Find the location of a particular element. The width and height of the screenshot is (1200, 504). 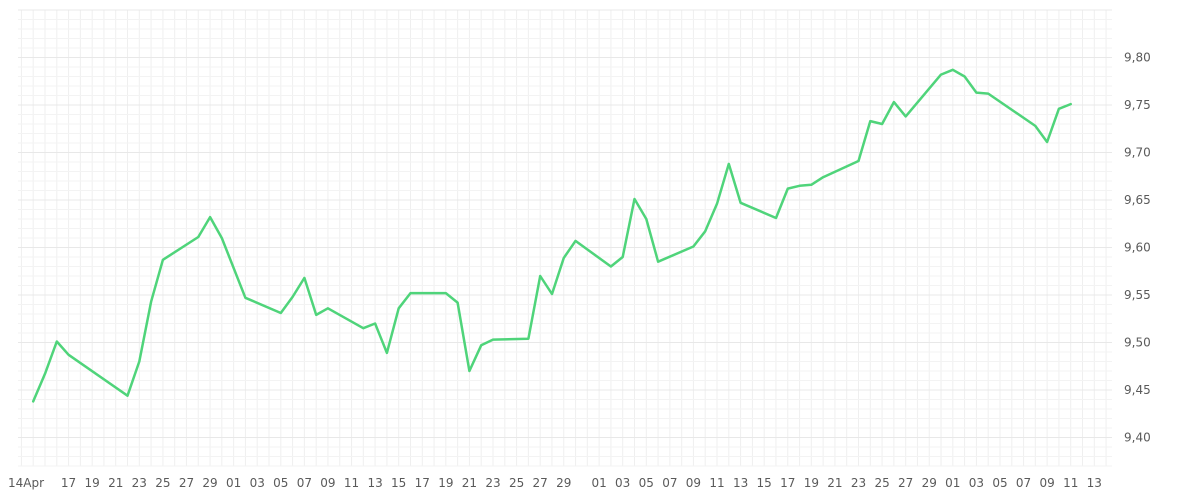

y-tick-label: 9,60 is located at coordinates (1137, 248).